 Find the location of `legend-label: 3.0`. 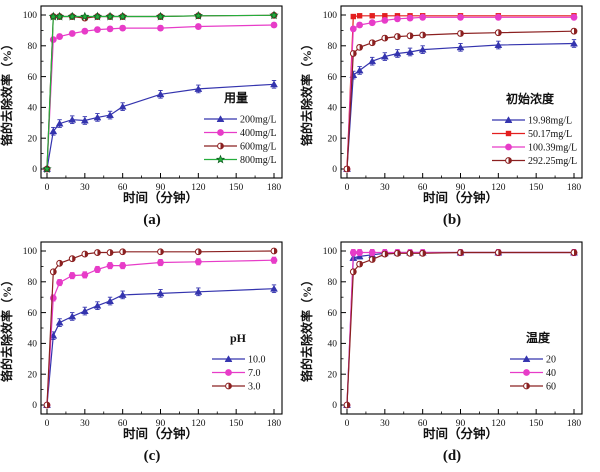

legend-label: 3.0 is located at coordinates (254, 386).